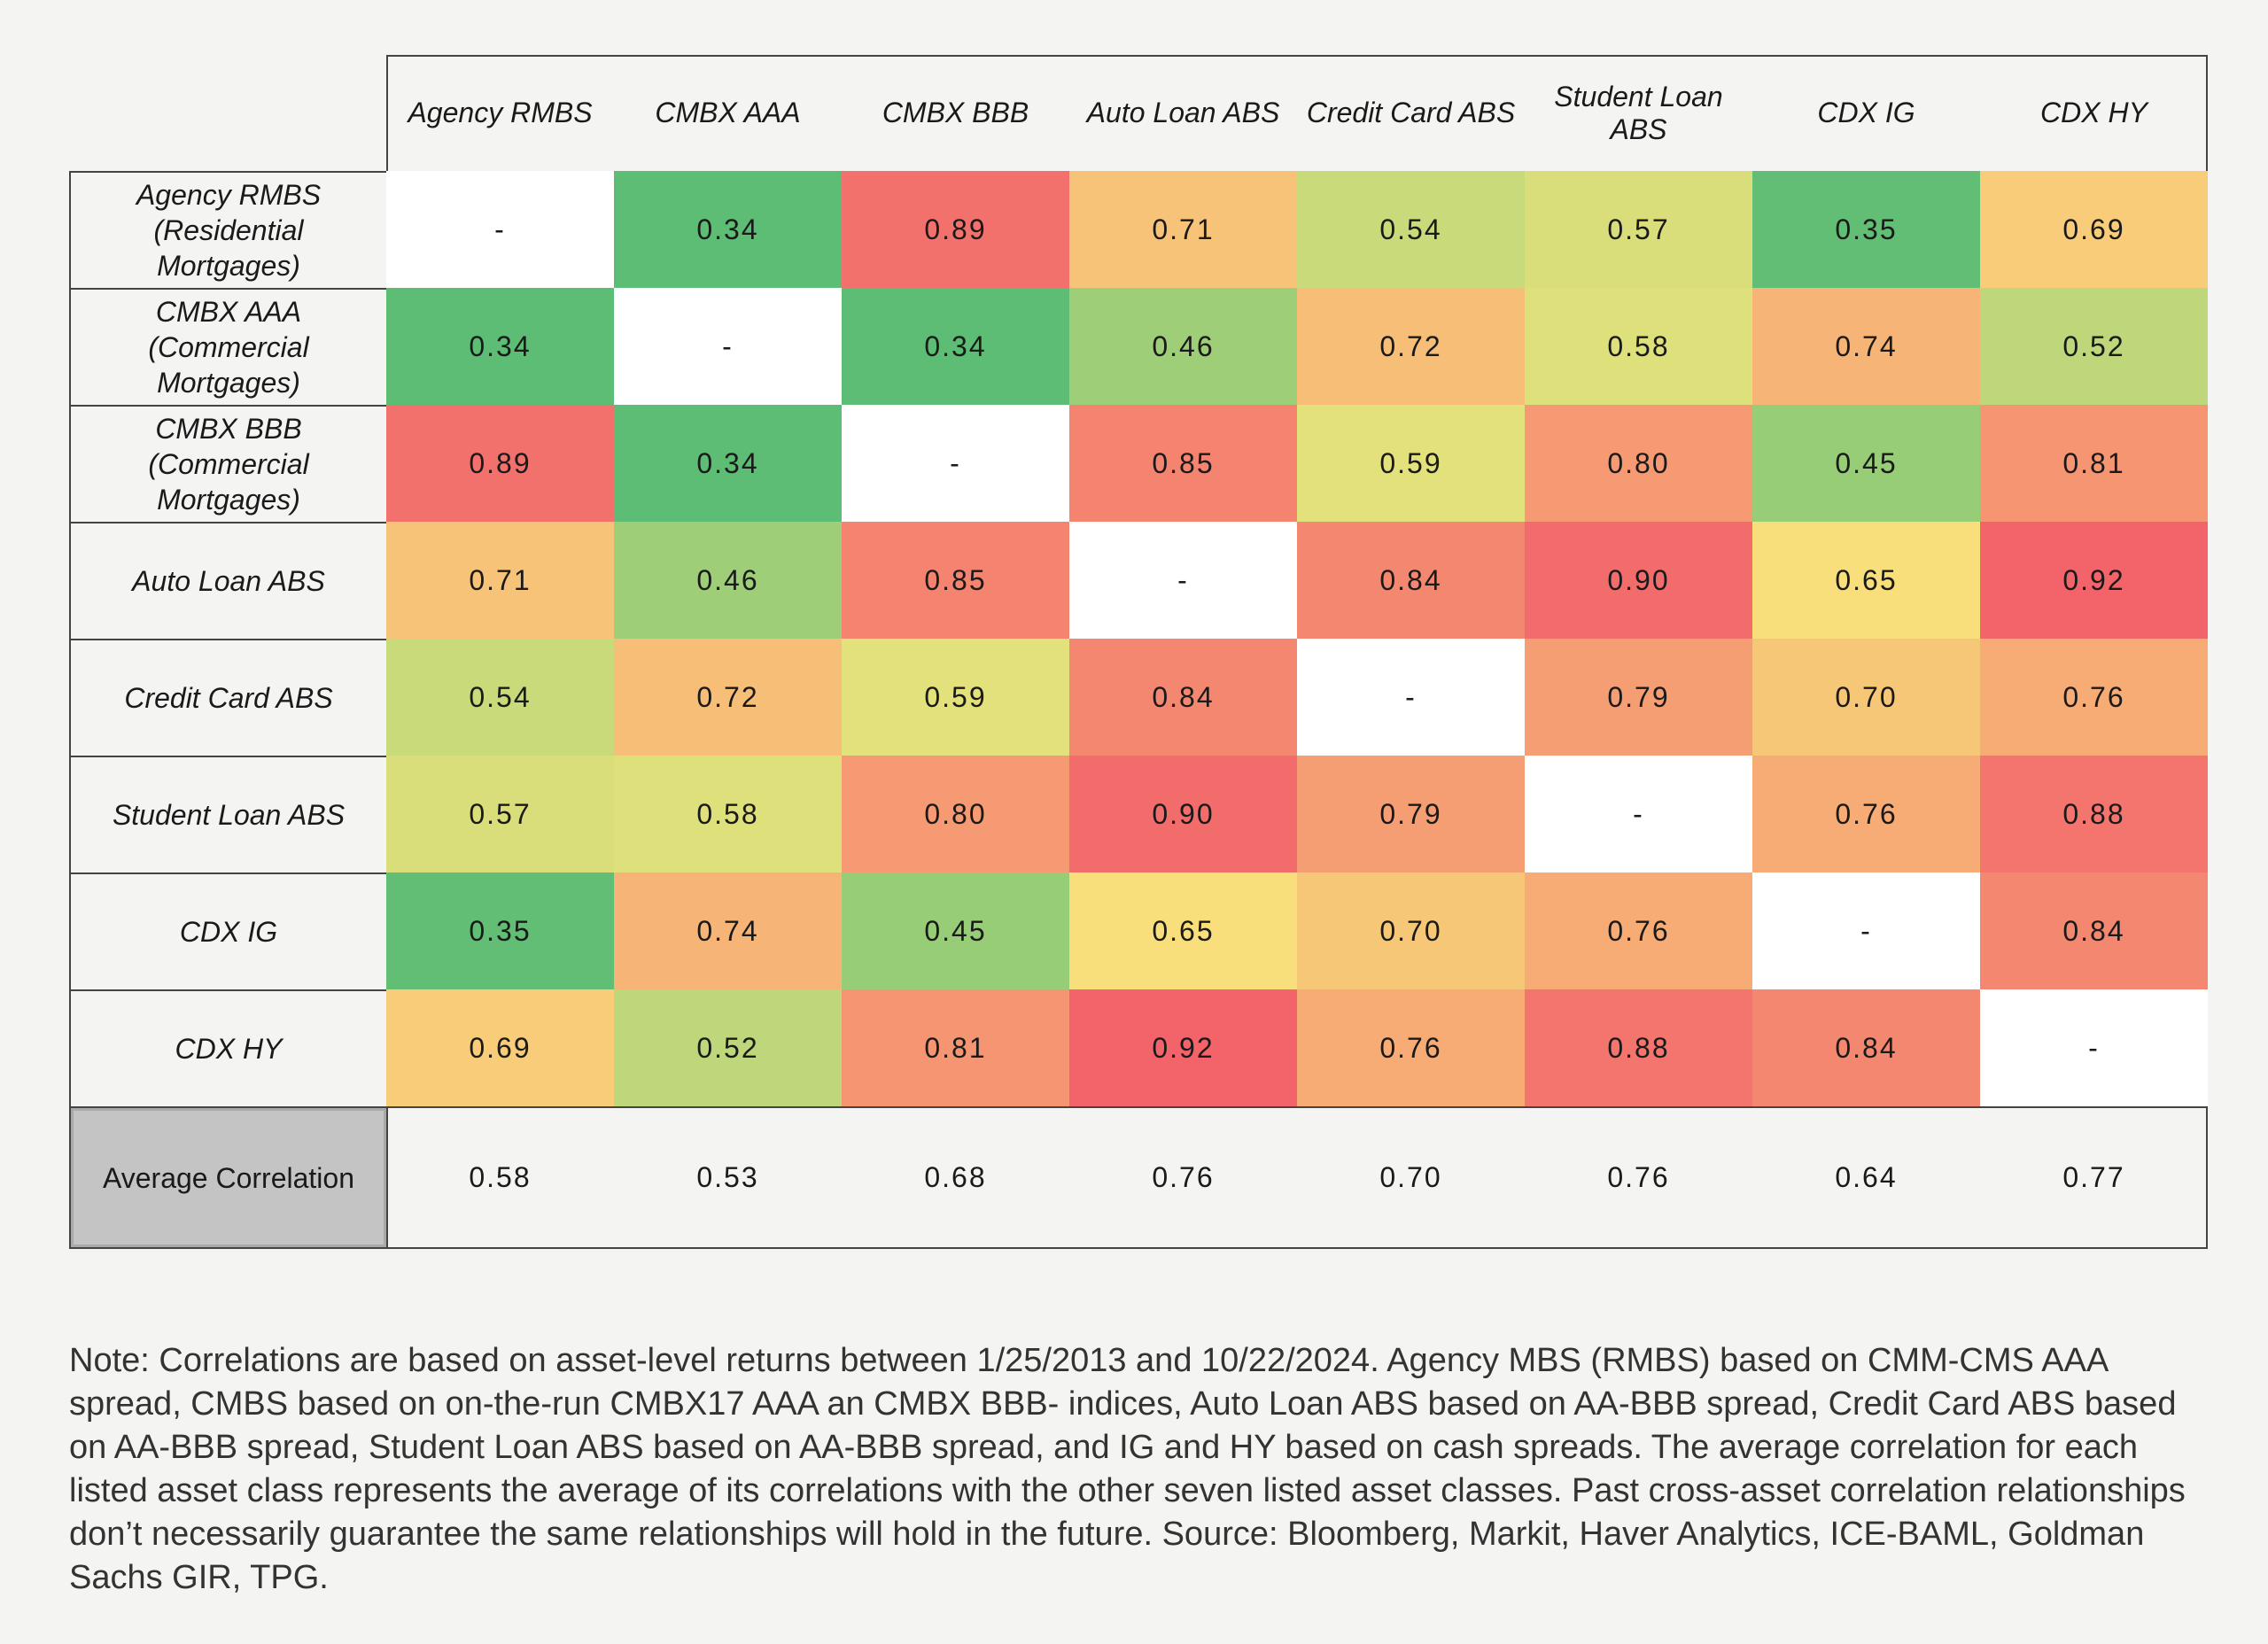 This screenshot has height=1644, width=2268. What do you see at coordinates (1411, 112) in the screenshot?
I see `column-header: Credit Card ABS` at bounding box center [1411, 112].